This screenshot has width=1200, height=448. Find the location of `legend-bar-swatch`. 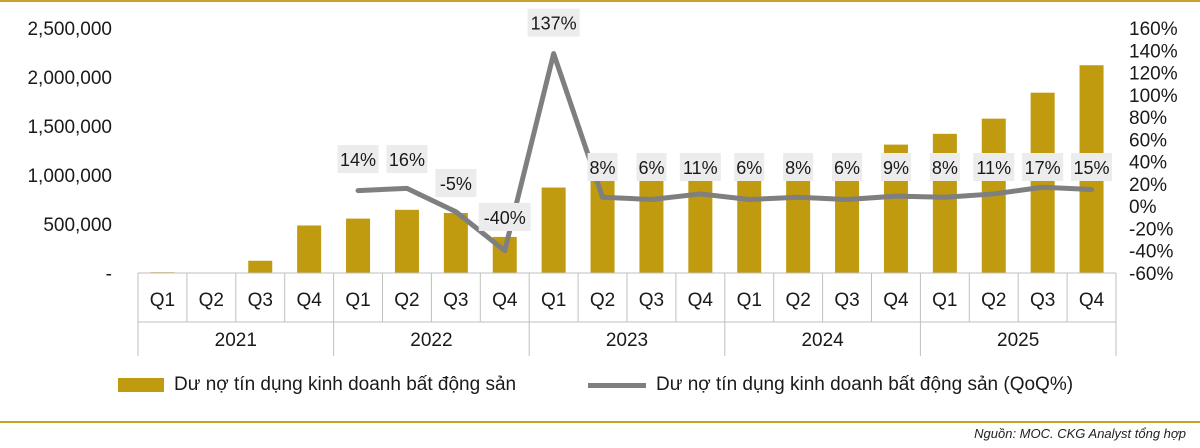

legend-bar-swatch is located at coordinates (141, 385).